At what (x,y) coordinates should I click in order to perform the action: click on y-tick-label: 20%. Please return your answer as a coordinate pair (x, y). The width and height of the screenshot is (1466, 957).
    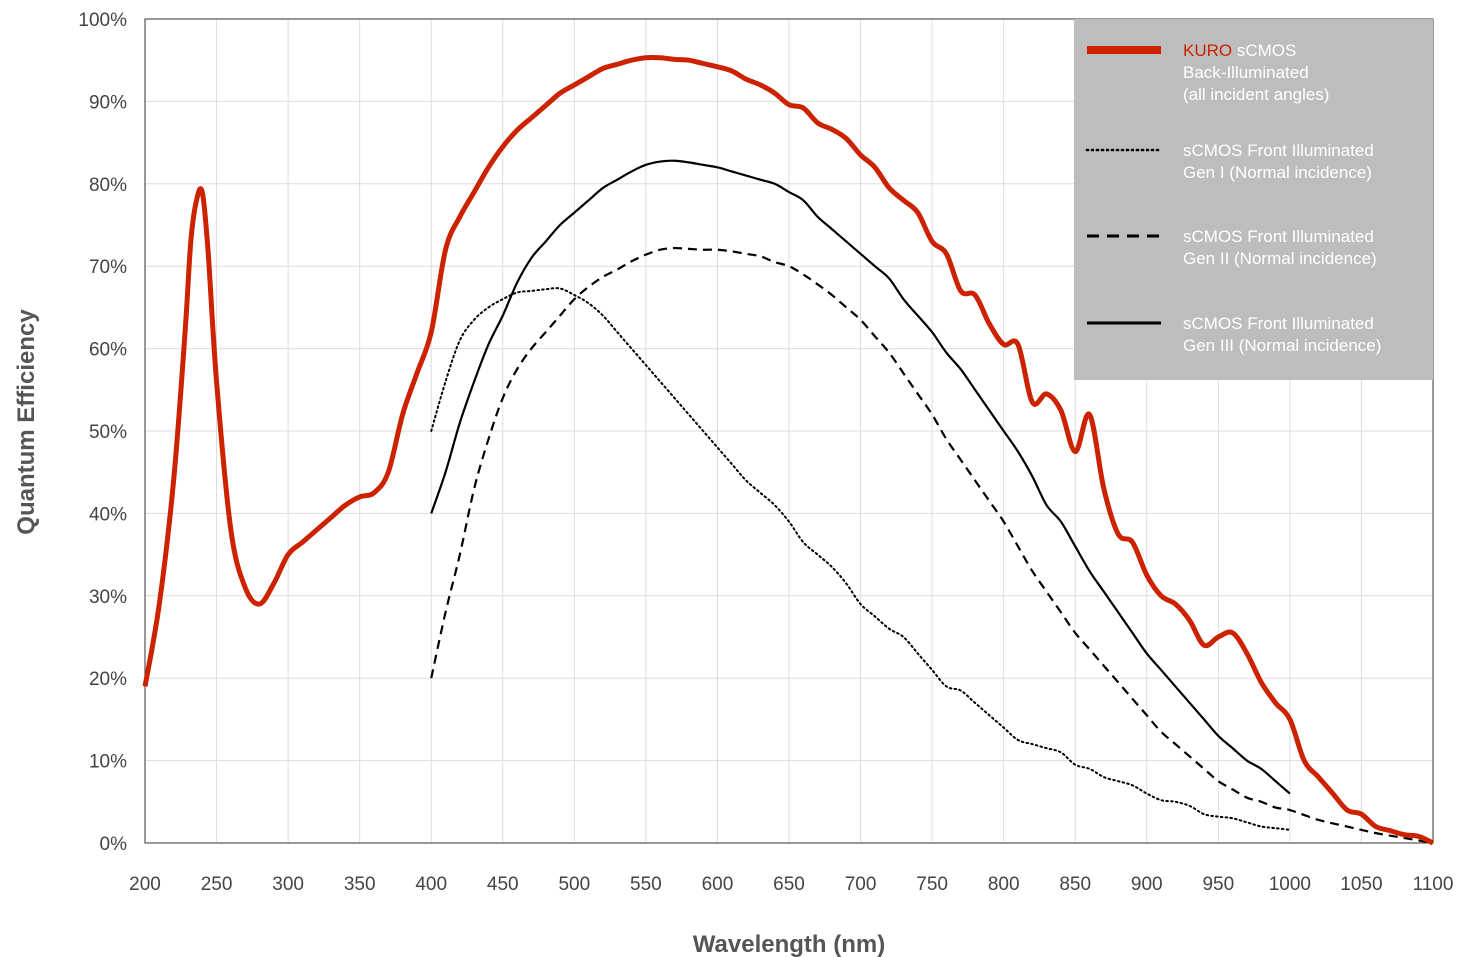
    Looking at the image, I should click on (108, 679).